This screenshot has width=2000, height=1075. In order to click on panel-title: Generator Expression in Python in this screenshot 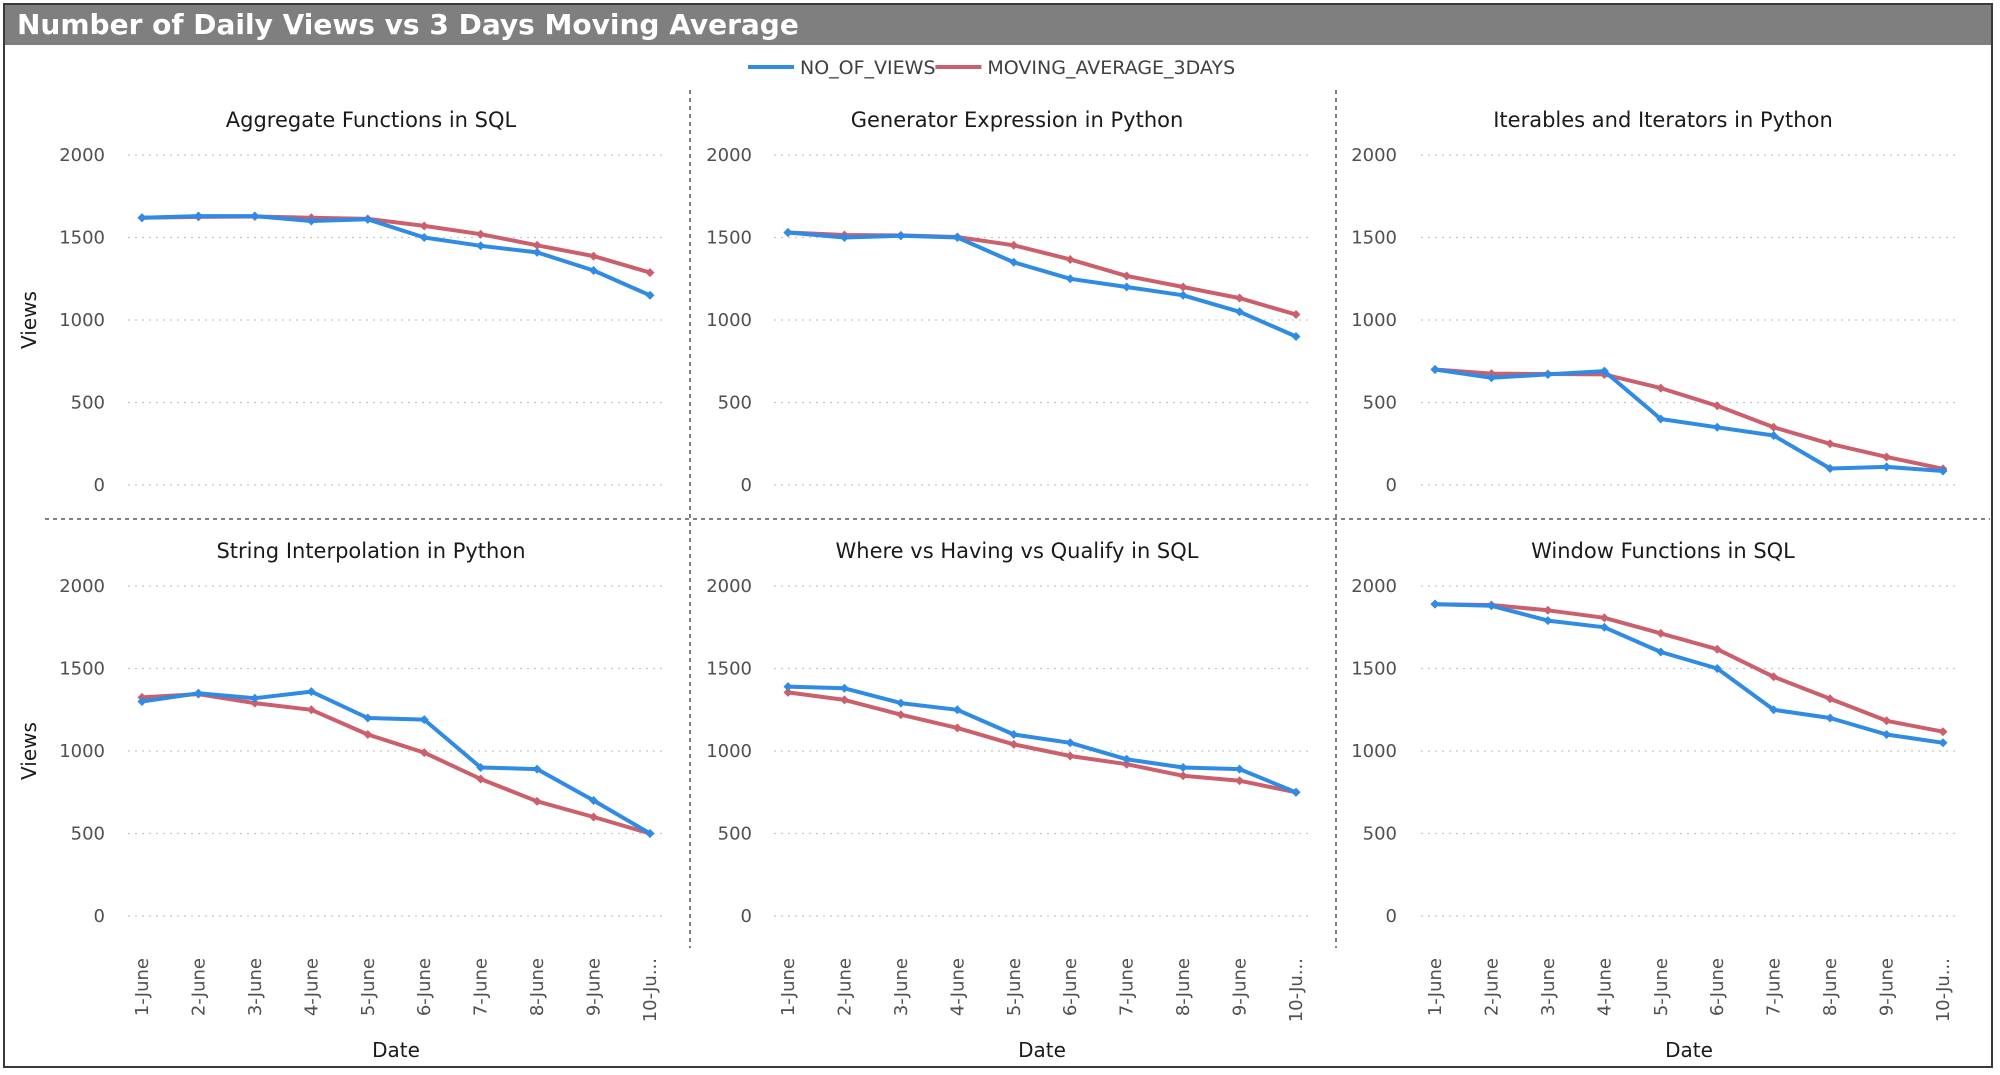, I will do `click(1017, 120)`.